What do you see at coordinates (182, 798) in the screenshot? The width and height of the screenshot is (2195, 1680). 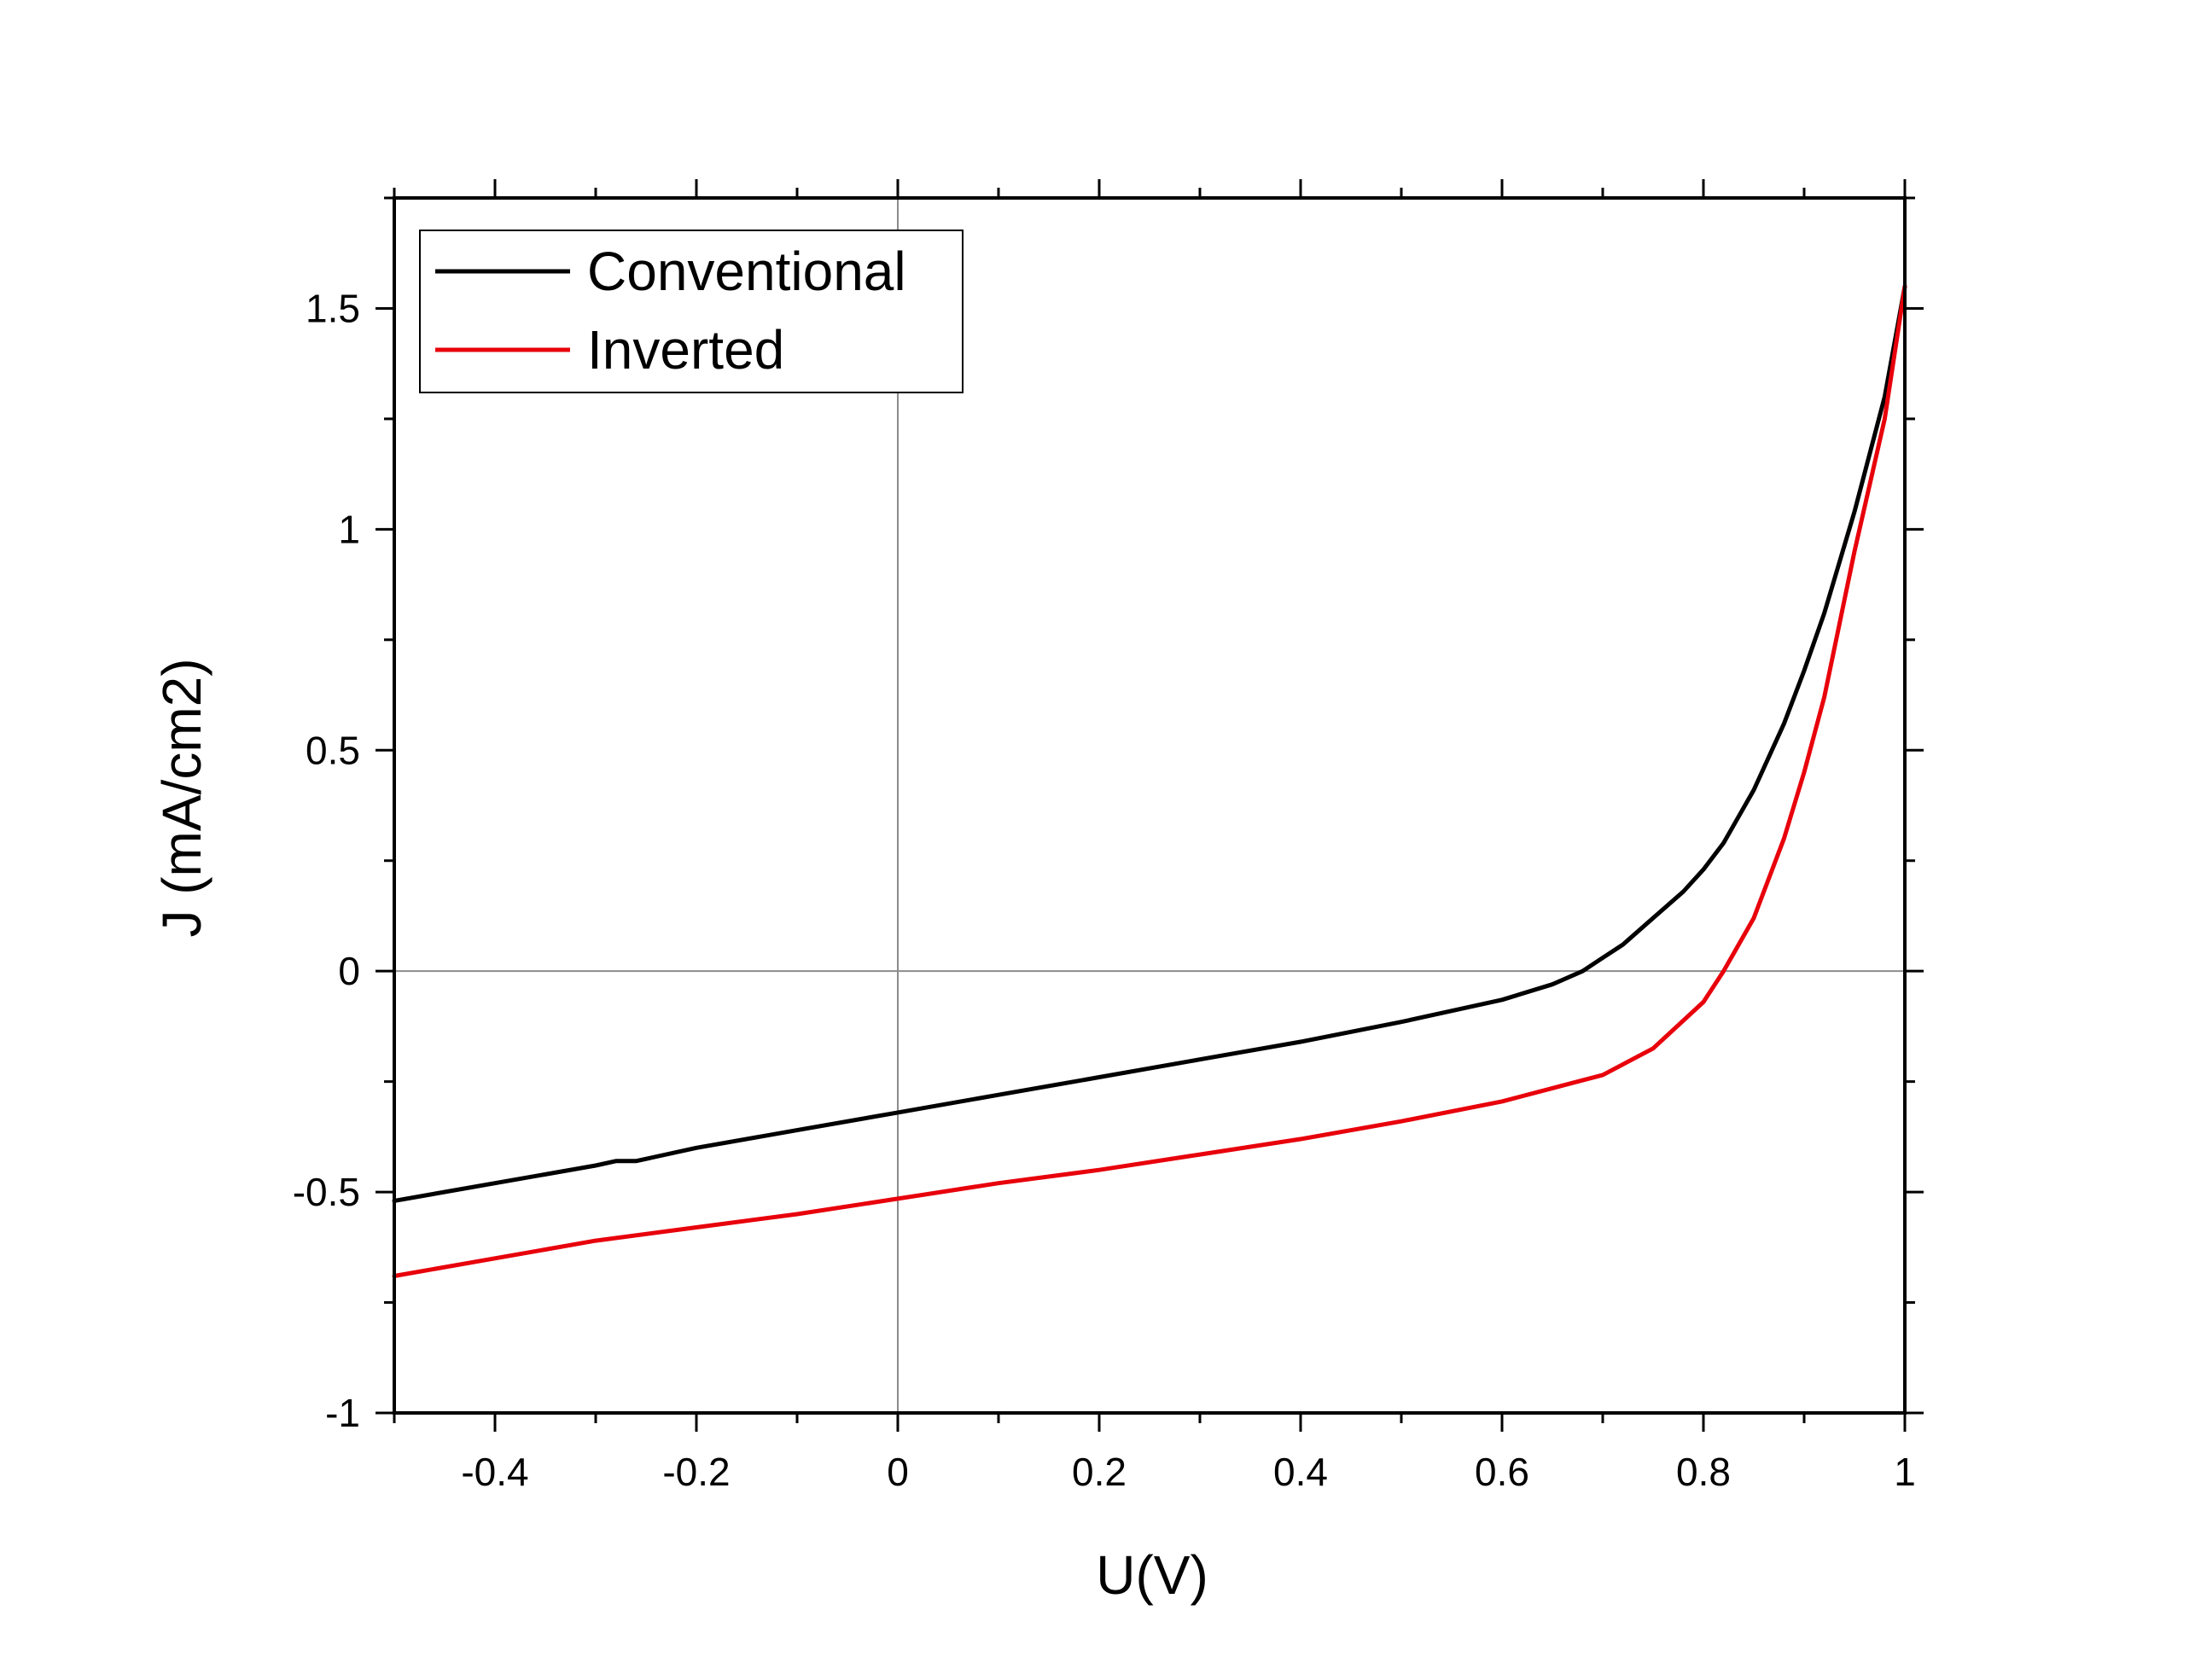 I see `y-axis-title: J (mA/cm2)` at bounding box center [182, 798].